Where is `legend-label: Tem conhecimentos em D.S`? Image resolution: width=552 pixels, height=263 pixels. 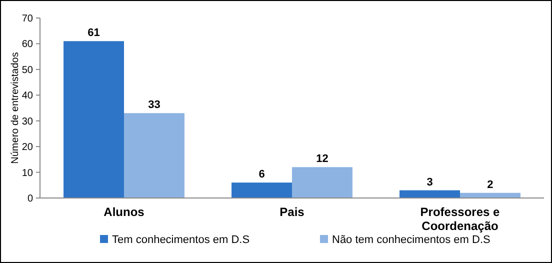
legend-label: Tem conhecimentos em D.S is located at coordinates (181, 240).